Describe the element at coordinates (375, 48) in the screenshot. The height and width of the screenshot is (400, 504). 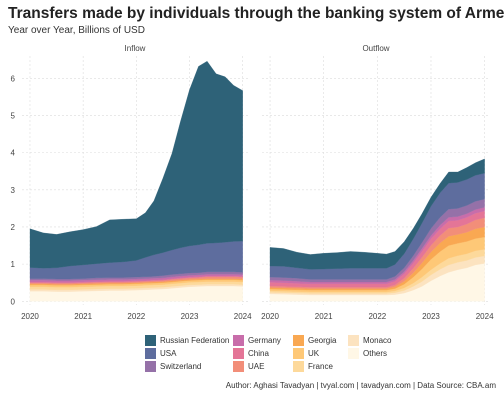
I see `facet-label: Outflow` at that location.